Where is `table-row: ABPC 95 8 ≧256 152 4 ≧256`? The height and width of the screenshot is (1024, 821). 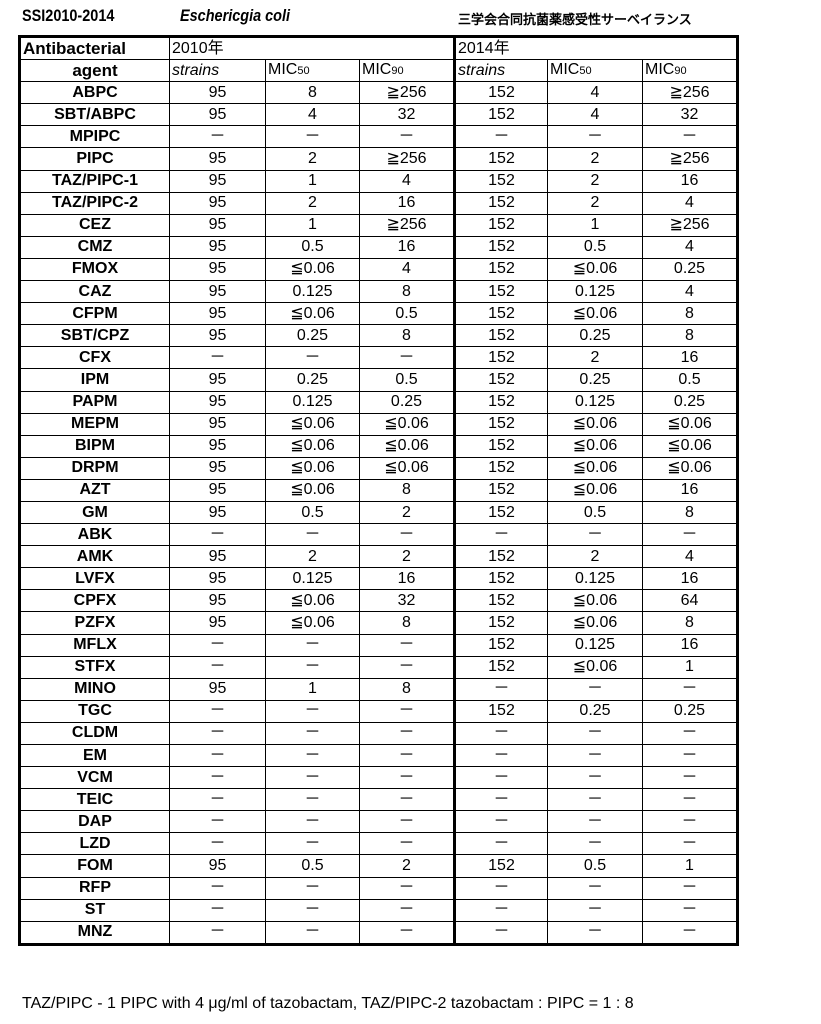 table-row: ABPC 95 8 ≧256 152 4 ≧256 is located at coordinates (378, 93).